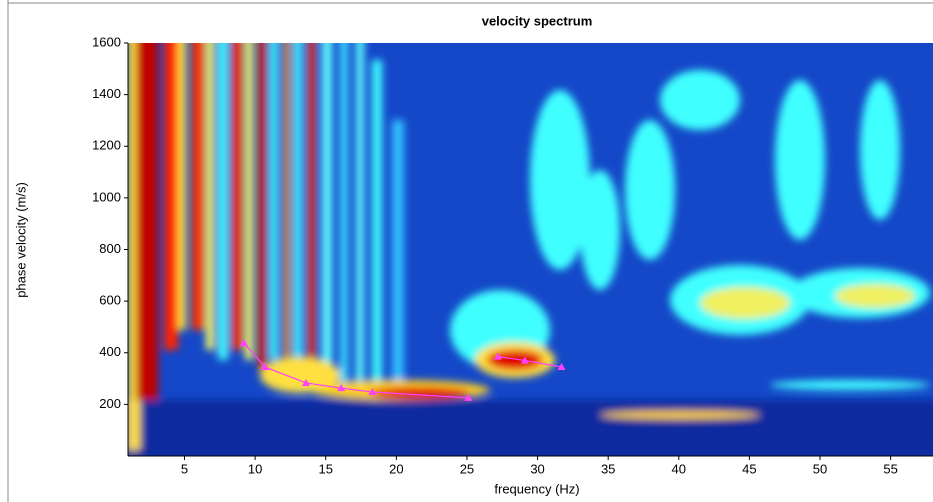 The image size is (933, 502). I want to click on x-tick-label: 35, so click(608, 468).